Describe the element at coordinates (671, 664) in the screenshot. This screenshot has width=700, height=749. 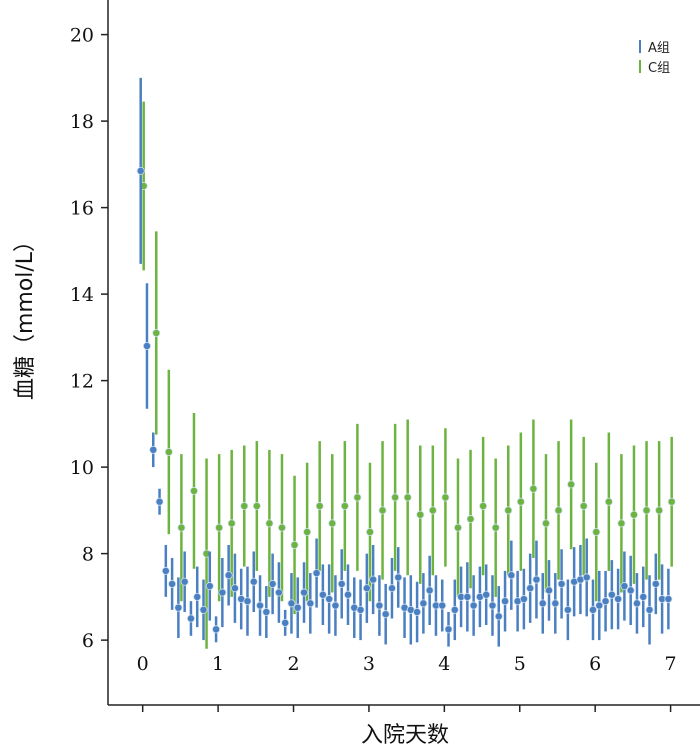
I see `x-tick-label: 7` at that location.